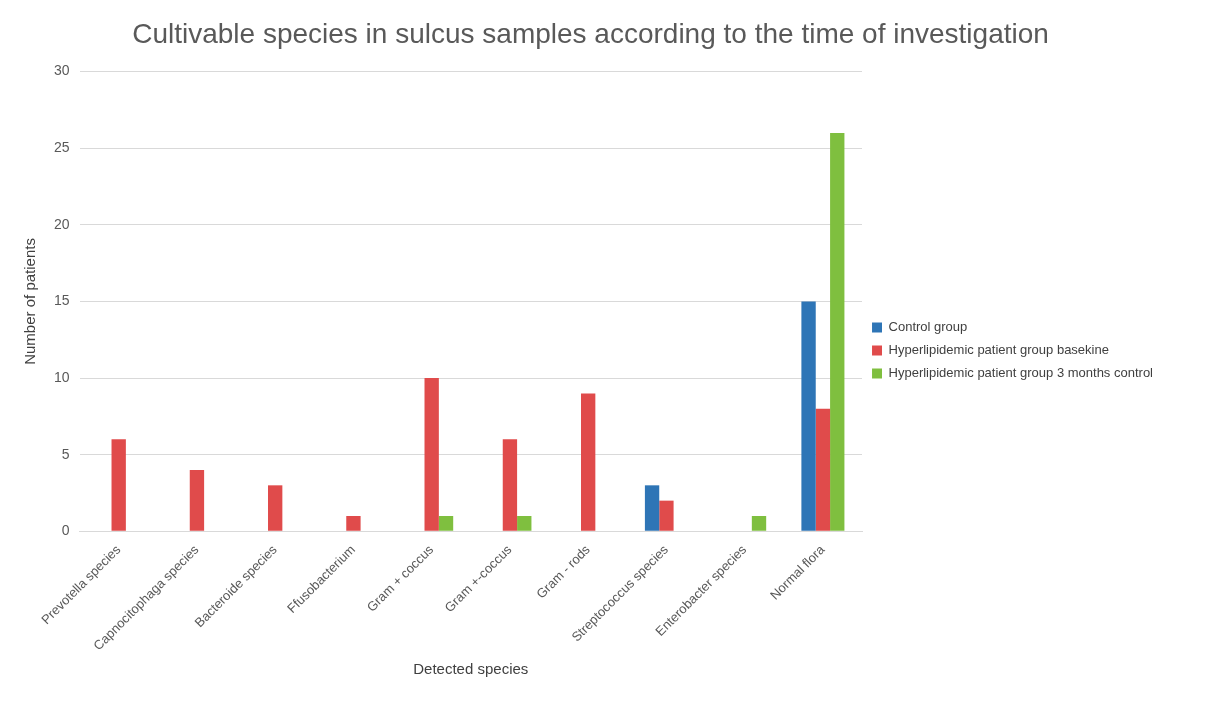 Image resolution: width=1205 pixels, height=704 pixels. I want to click on legend-label: Control group, so click(928, 327).